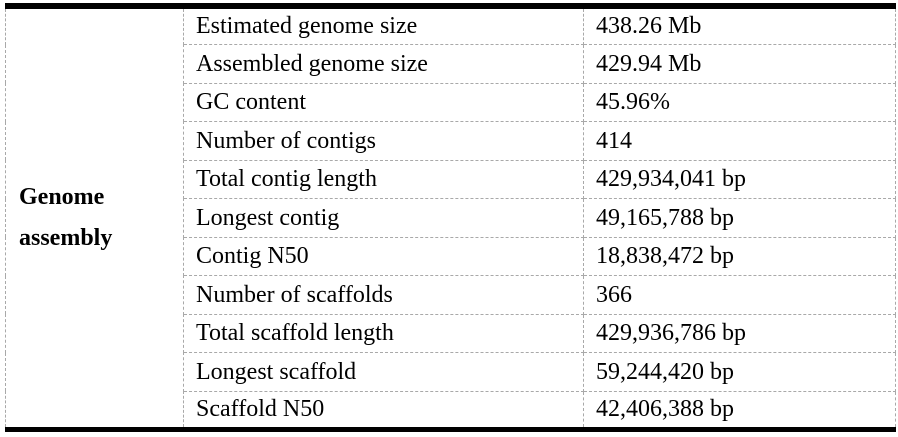  I want to click on table-row: Assembled genome size 429.94 Mb, so click(451, 64).